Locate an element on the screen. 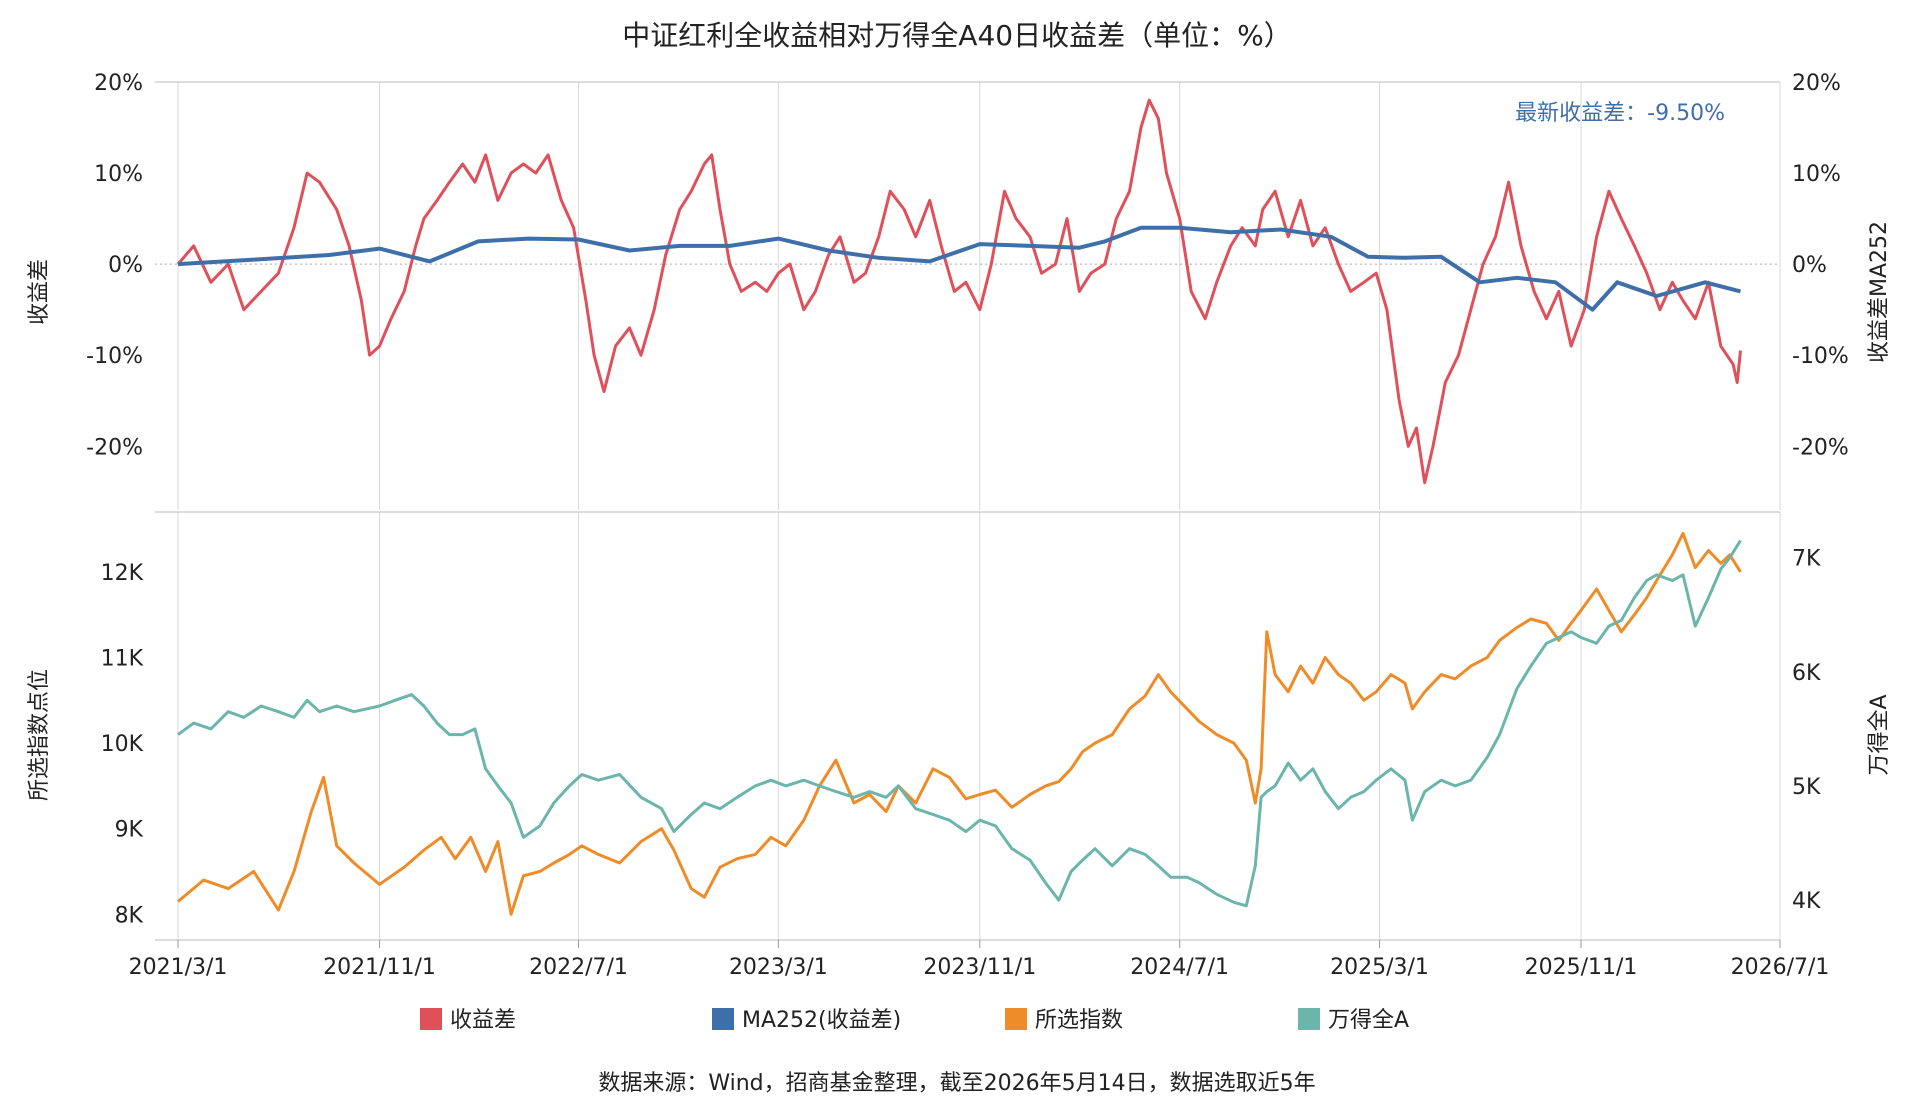 The width and height of the screenshot is (1914, 1104). top-left-axis-label: 收益差 is located at coordinates (39, 292).